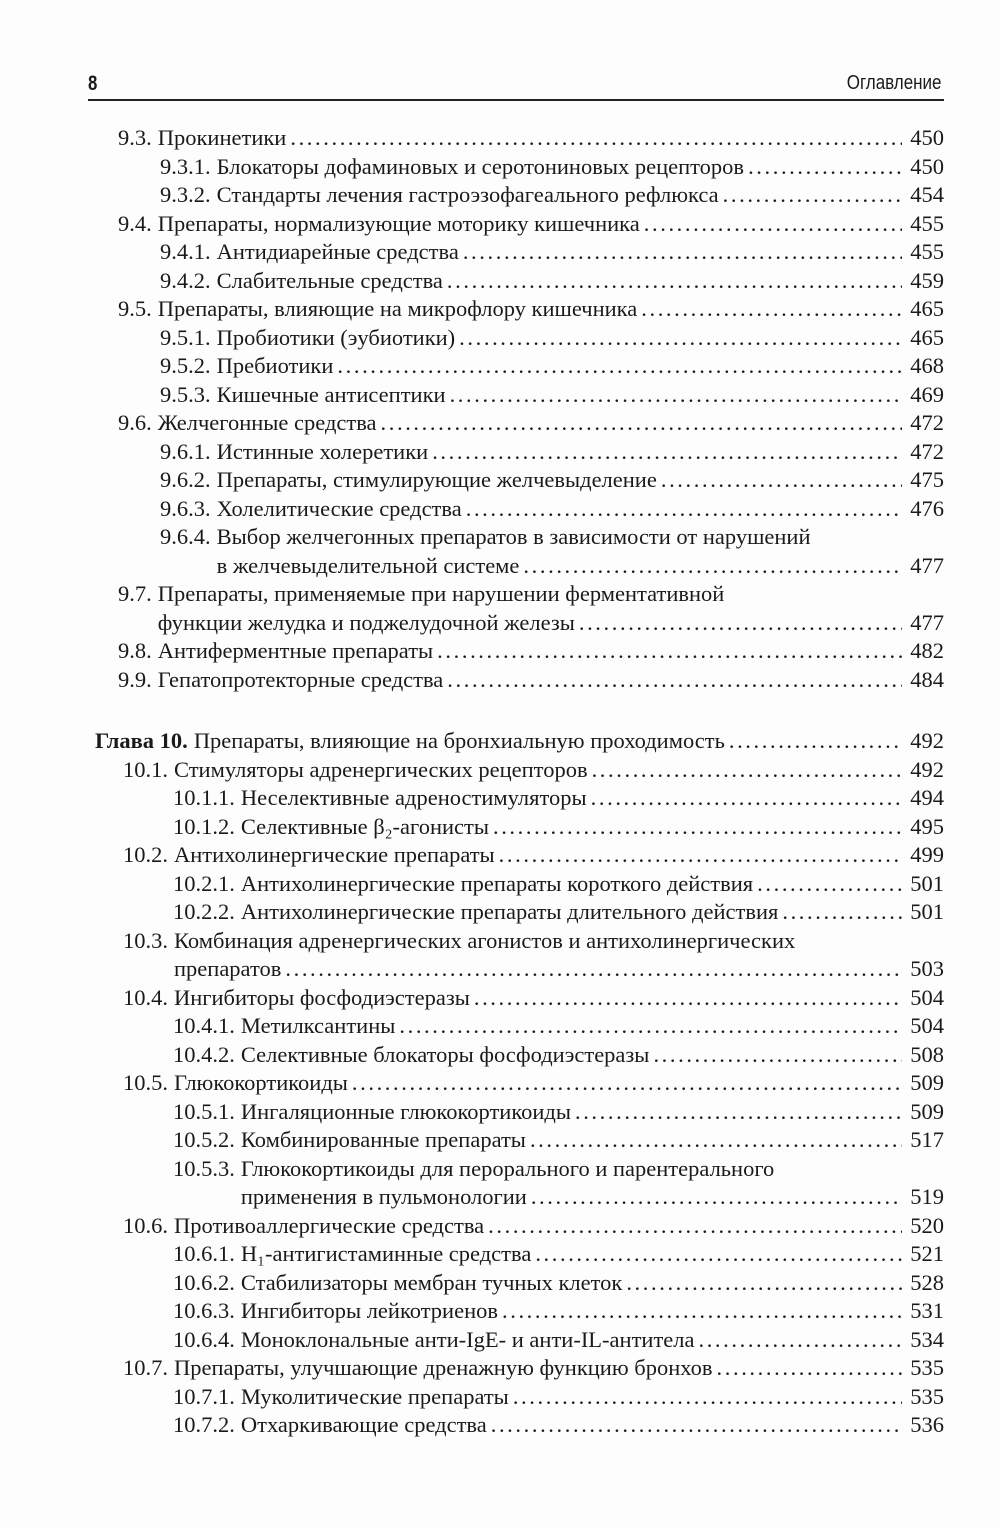  Describe the element at coordinates (364, 826) in the screenshot. I see `entry-title: Селективные β₂-агонисты` at that location.